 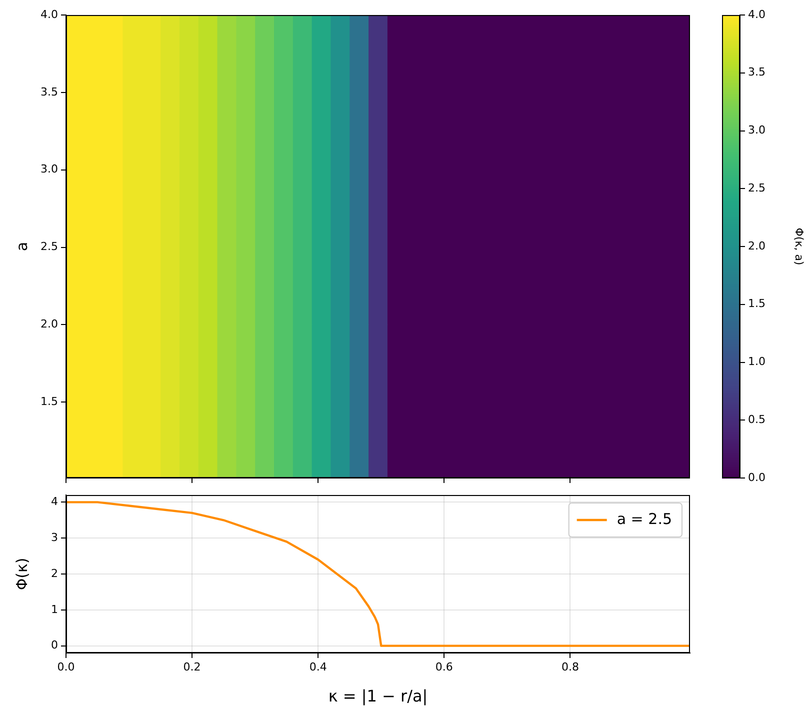 What do you see at coordinates (21, 247) in the screenshot?
I see `y-axis-title: a` at bounding box center [21, 247].